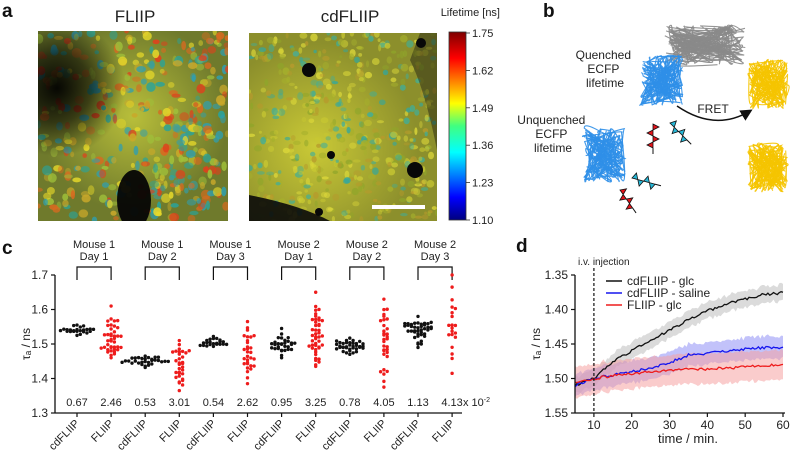 The image size is (794, 453). Describe the element at coordinates (230, 245) in the screenshot. I see `group-label-mouse: Mouse 1` at that location.